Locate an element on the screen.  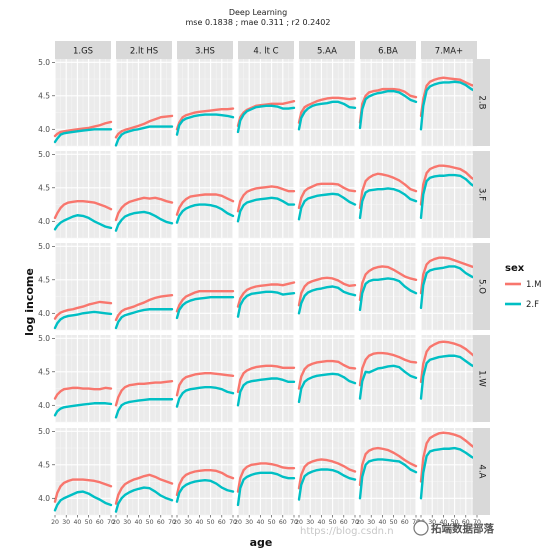
y-axis-title: log income is located at coordinates (29, 302).